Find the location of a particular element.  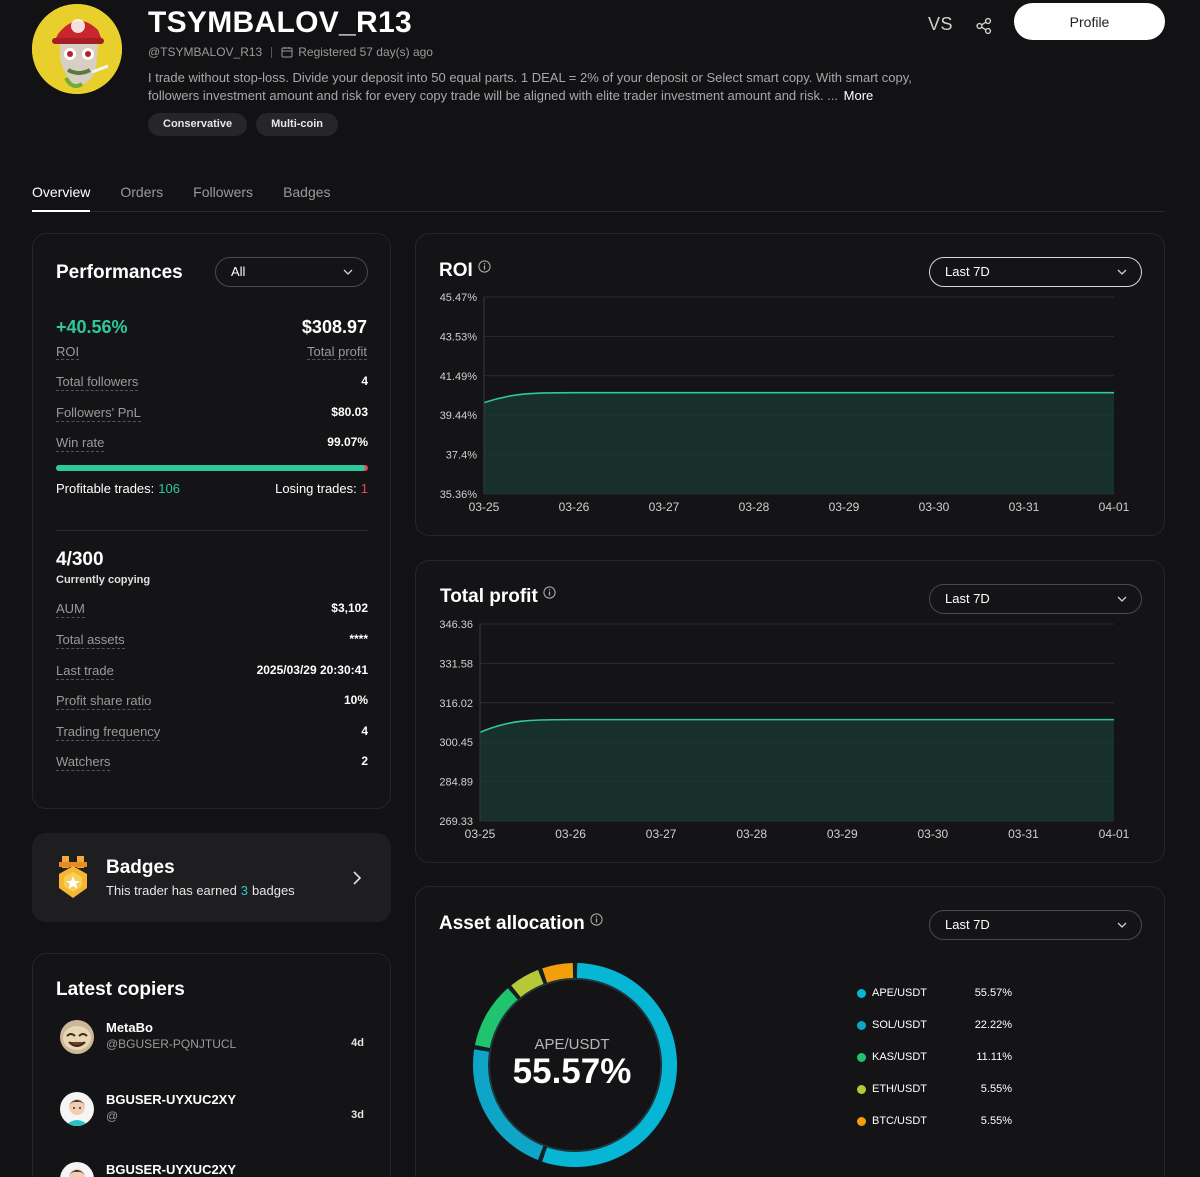

tab-orders: Orders is located at coordinates (142, 192).